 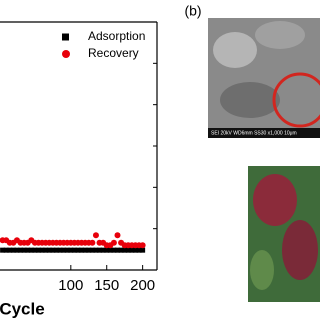 What do you see at coordinates (22, 308) in the screenshot?
I see `x-axis-label: Cycle` at bounding box center [22, 308].